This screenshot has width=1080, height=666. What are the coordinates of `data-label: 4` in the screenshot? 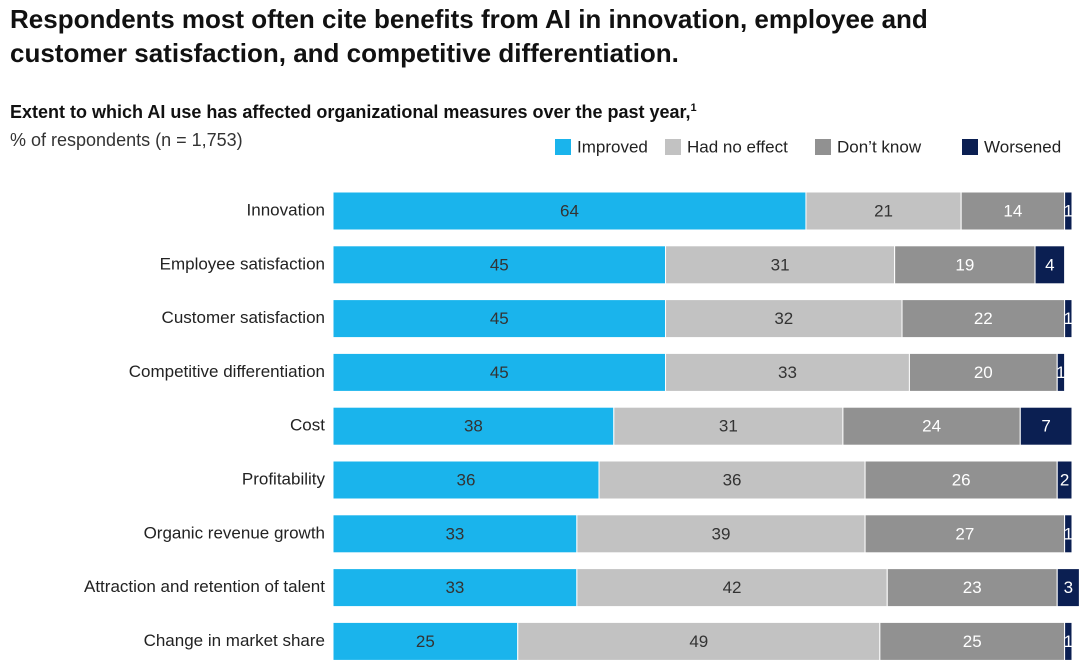 It's located at (1049, 264).